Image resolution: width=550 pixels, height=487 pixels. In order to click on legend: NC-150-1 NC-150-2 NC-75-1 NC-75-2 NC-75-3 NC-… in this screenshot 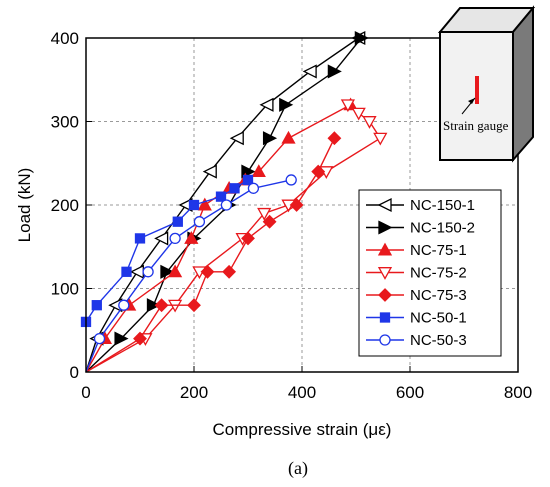, I will do `click(430, 273)`.